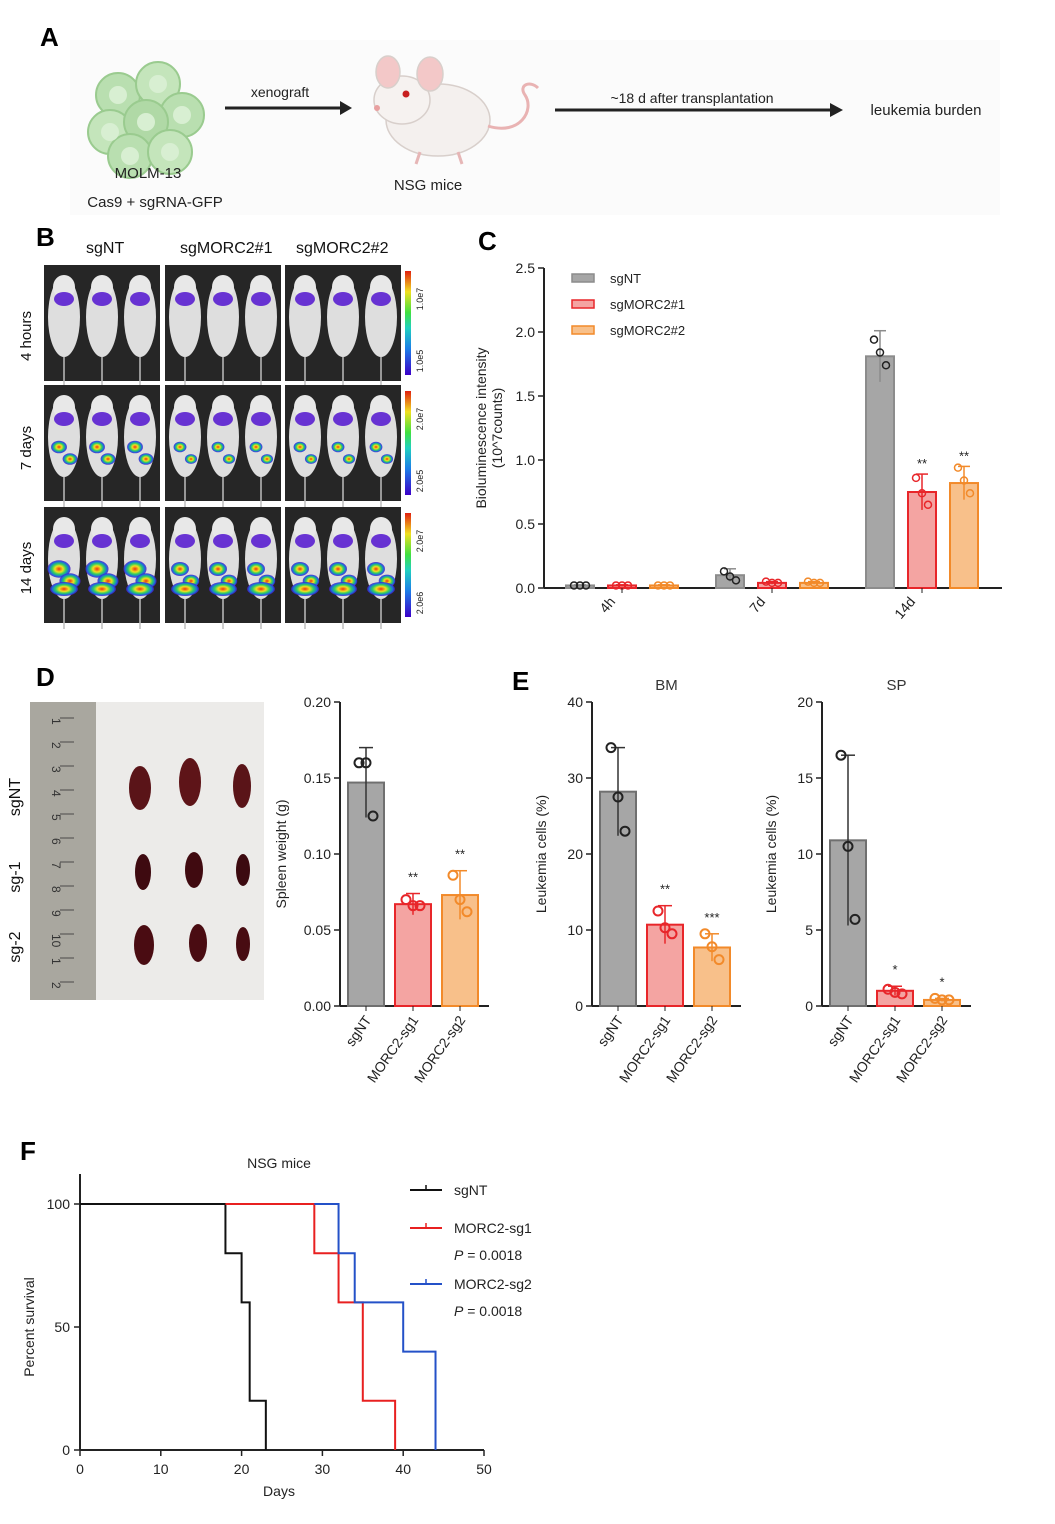 The width and height of the screenshot is (1055, 1524). What do you see at coordinates (896, 687) in the screenshot?
I see `chart-title: SP` at bounding box center [896, 687].